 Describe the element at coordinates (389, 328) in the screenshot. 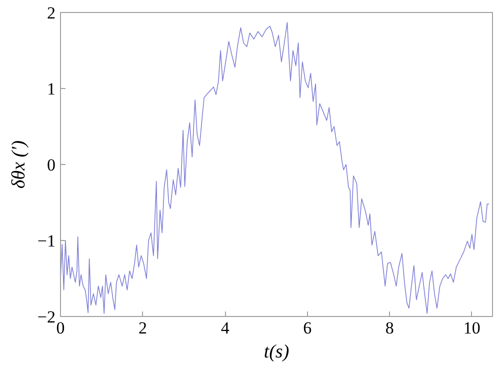

I see `x-tick-label: 8` at that location.